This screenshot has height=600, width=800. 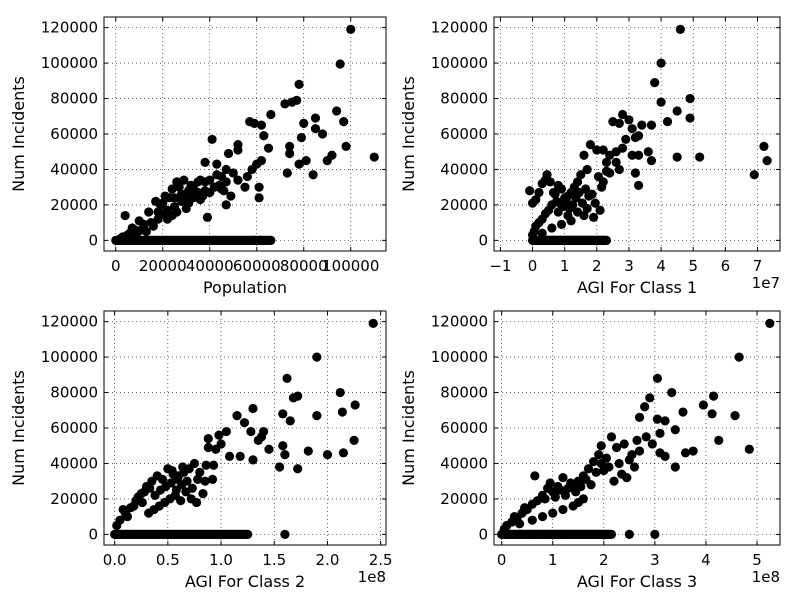 I want to click on y-tick-label: 20000, so click(x=74, y=205).